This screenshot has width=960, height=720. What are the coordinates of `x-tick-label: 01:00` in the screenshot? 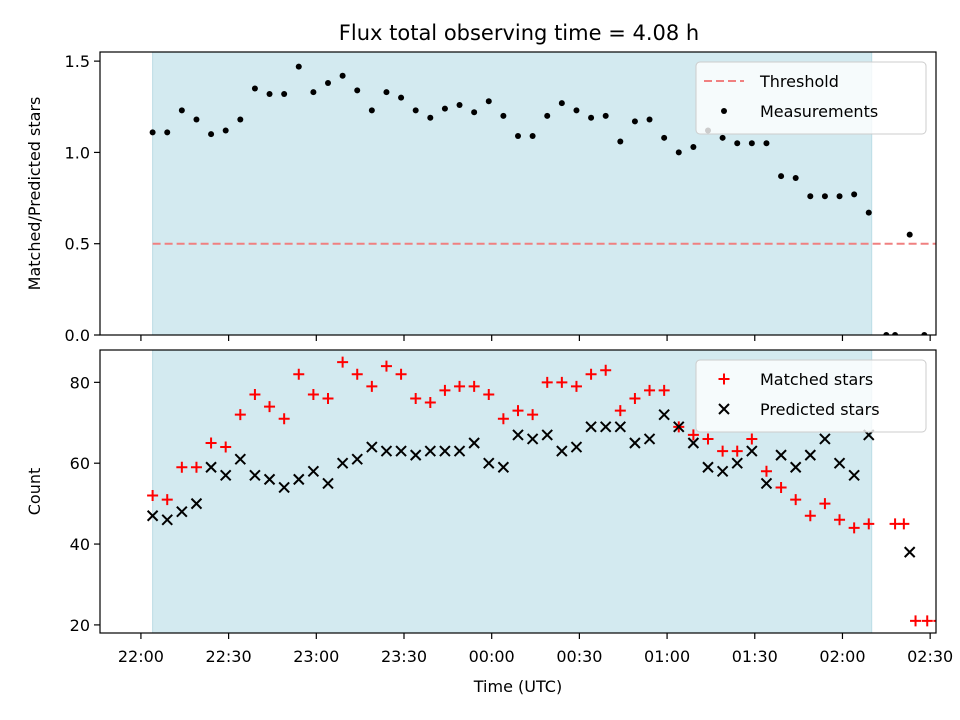 It's located at (667, 656).